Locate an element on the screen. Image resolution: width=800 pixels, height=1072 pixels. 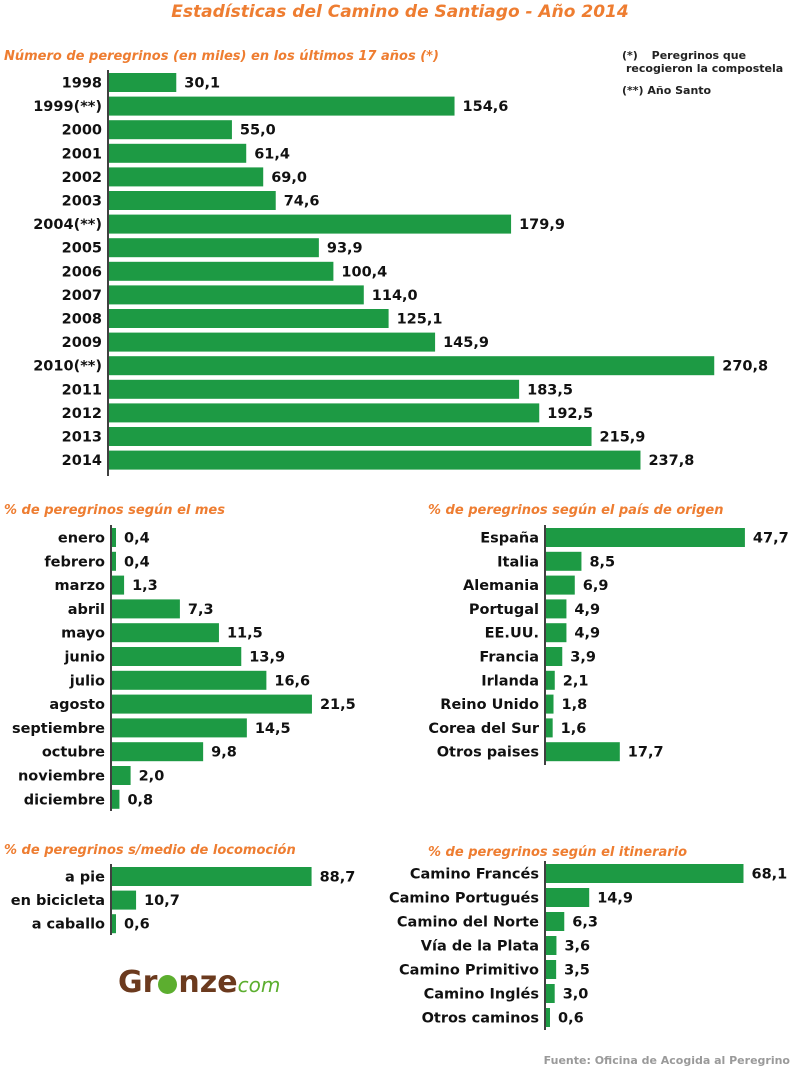
value-label-months-0: 0,4 is located at coordinates (137, 539).